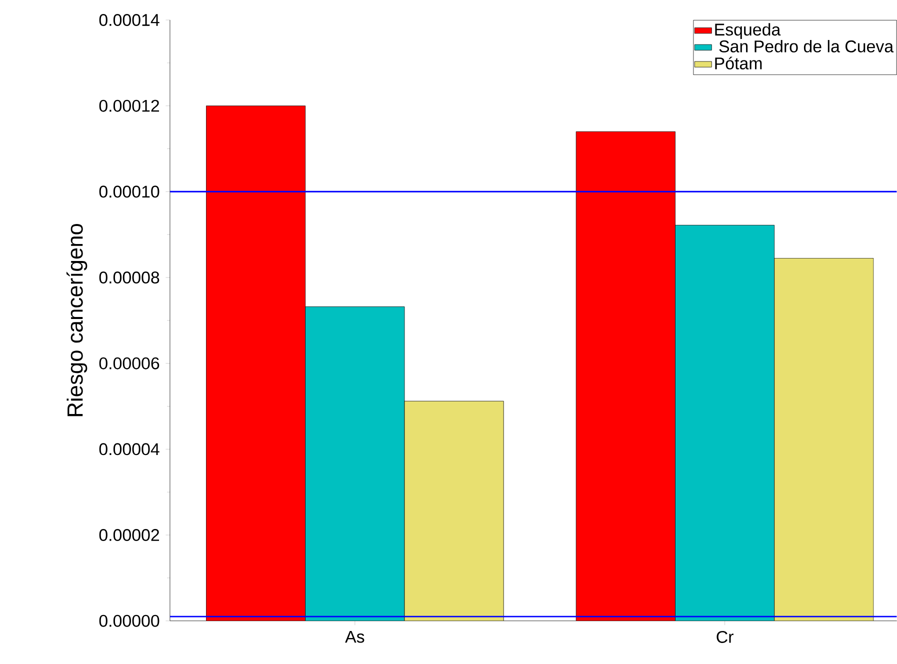  What do you see at coordinates (748, 31) in the screenshot?
I see `legend-label: Esqueda` at bounding box center [748, 31].